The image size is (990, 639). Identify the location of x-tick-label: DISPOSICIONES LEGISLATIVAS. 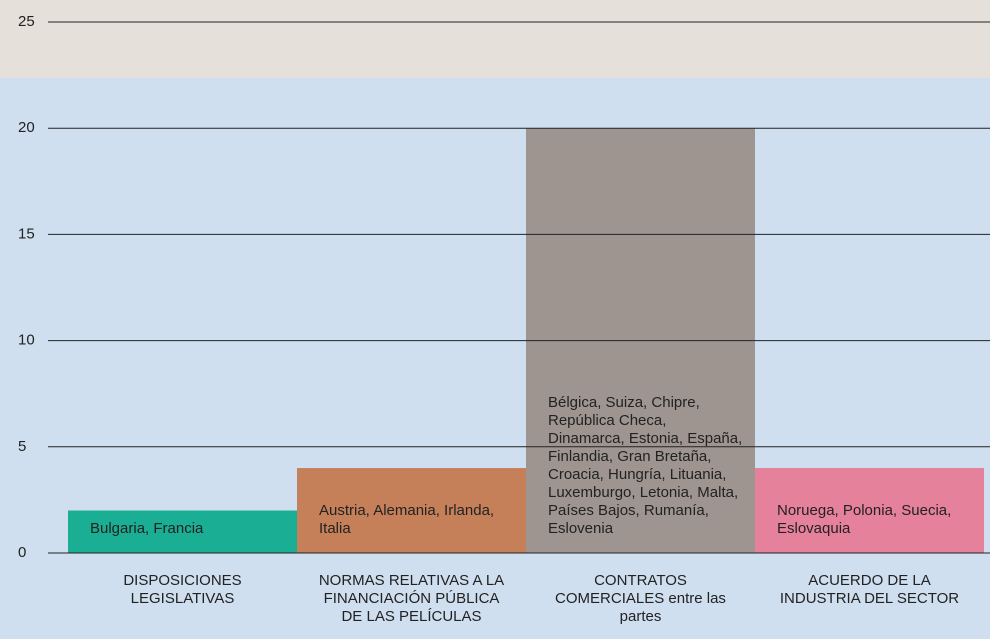
(182, 589).